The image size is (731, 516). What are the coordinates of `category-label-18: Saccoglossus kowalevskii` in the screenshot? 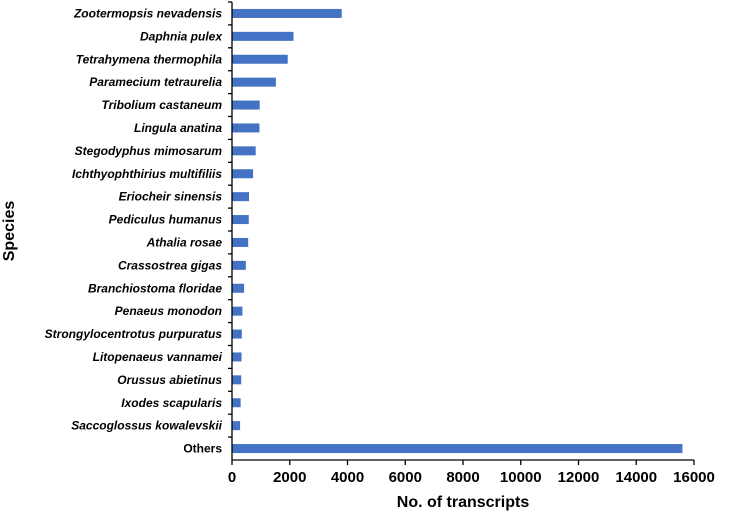 It's located at (146, 426).